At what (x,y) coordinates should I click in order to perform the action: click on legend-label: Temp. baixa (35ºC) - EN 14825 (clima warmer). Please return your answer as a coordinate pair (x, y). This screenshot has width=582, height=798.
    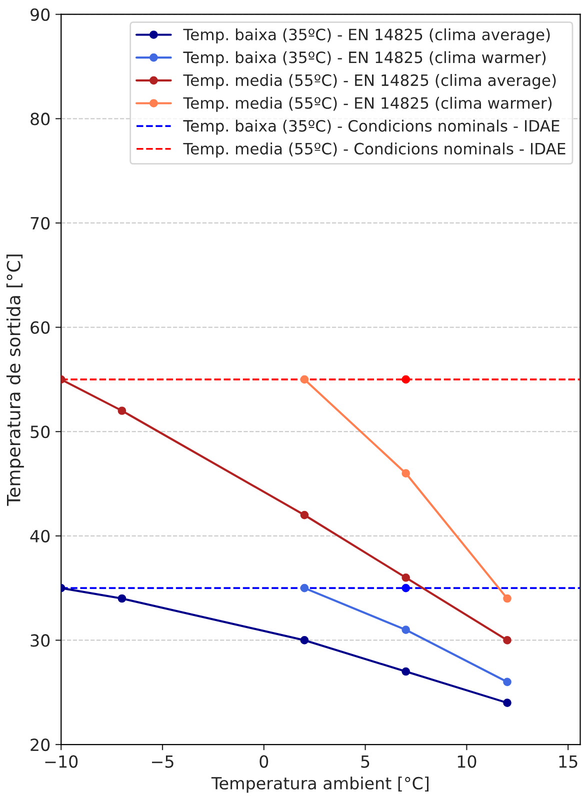
    Looking at the image, I should click on (364, 58).